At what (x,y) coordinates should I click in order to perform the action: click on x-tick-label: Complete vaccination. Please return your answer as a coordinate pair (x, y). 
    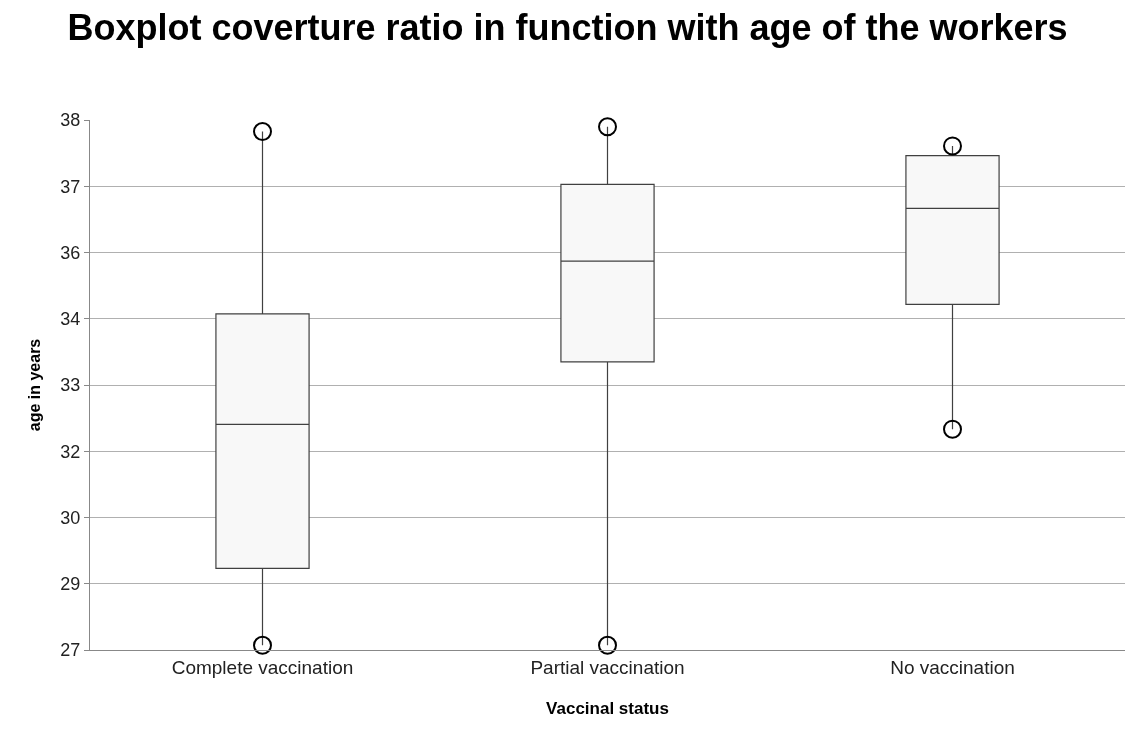
    Looking at the image, I should click on (262, 667).